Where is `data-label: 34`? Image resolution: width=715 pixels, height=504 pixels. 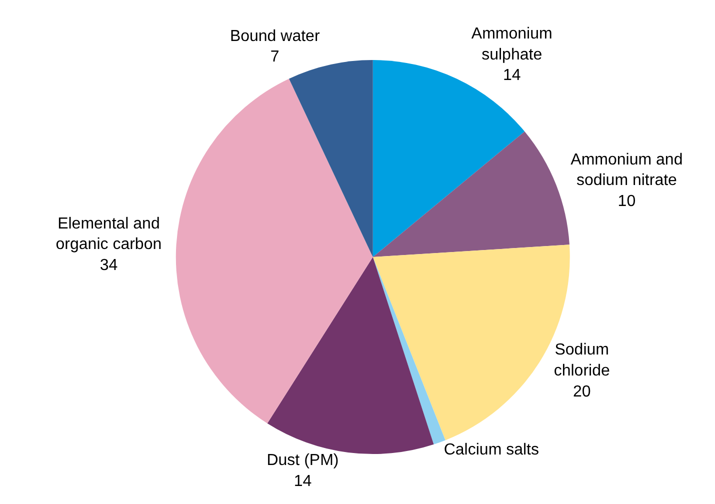 data-label: 34 is located at coordinates (109, 265).